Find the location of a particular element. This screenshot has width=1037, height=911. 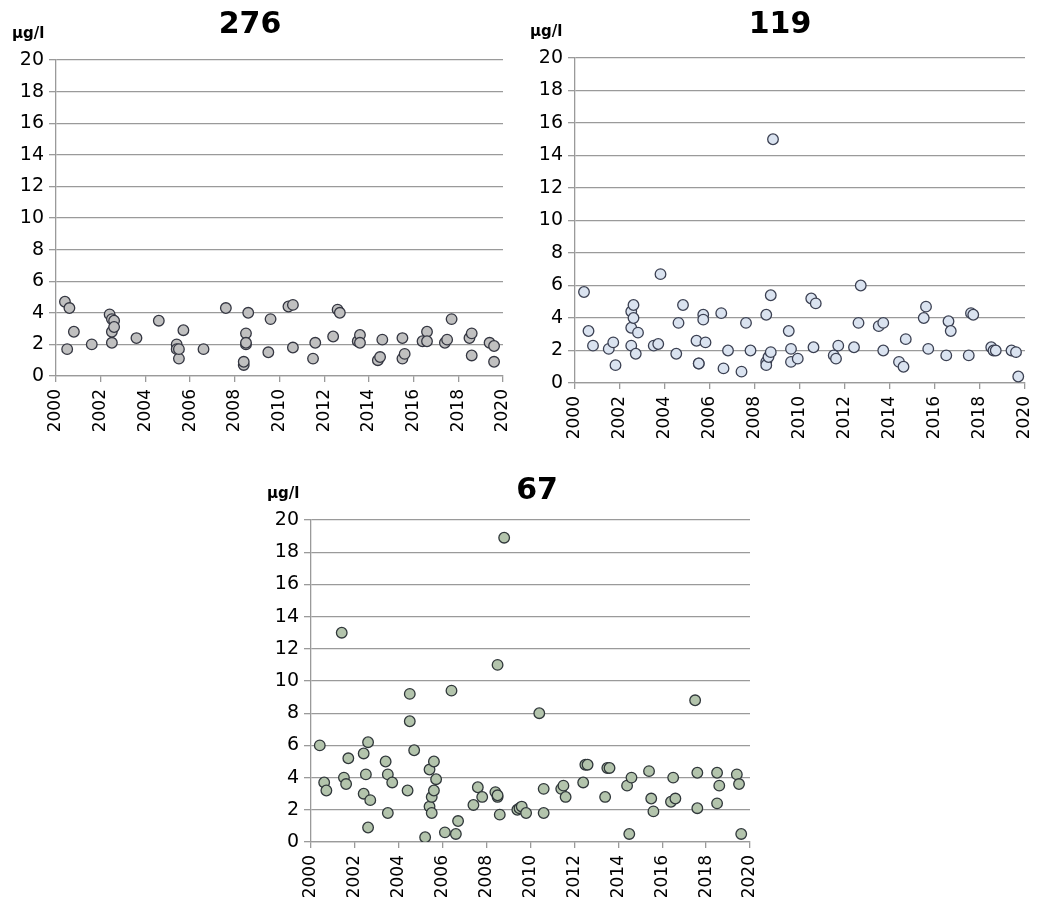

chart-title: 67 is located at coordinates (537, 488).